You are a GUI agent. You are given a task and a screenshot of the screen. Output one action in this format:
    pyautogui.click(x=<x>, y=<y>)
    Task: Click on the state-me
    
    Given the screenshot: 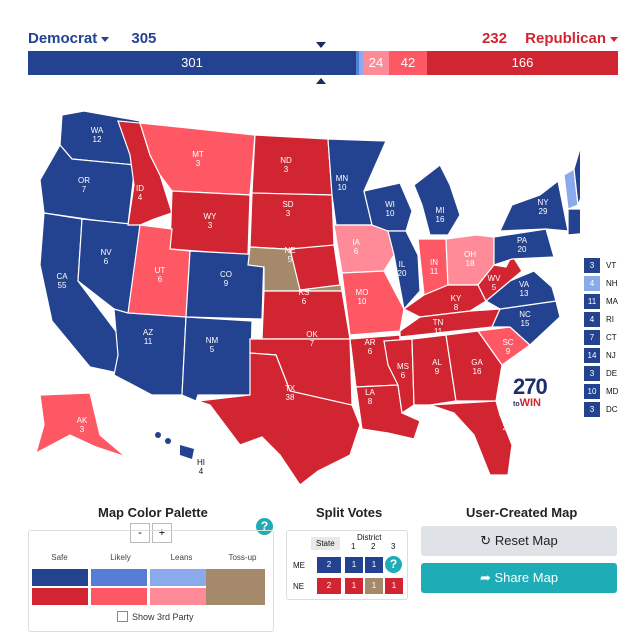 What is the action you would take?
    pyautogui.click(x=576, y=170)
    